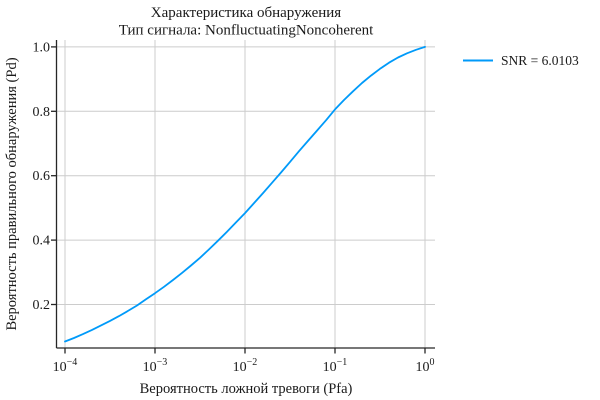 The image size is (600, 400). I want to click on y-tick-label: 0.4, so click(42, 241).